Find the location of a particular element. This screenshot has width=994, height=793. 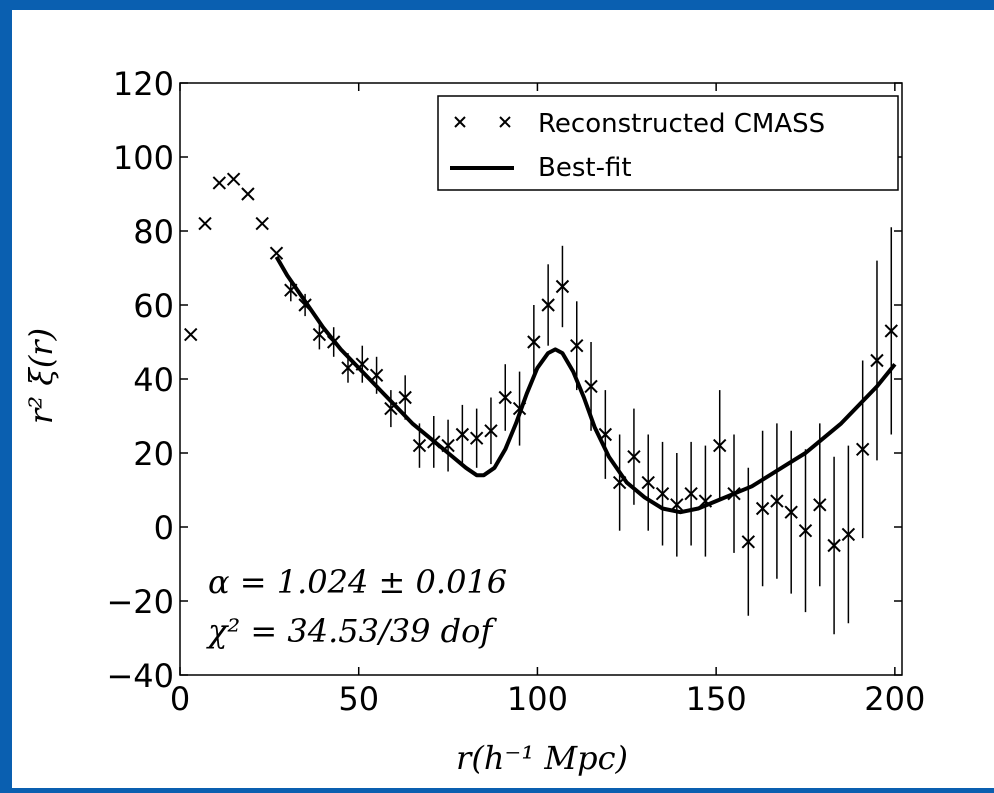

x-tick-label: 0 is located at coordinates (180, 699).